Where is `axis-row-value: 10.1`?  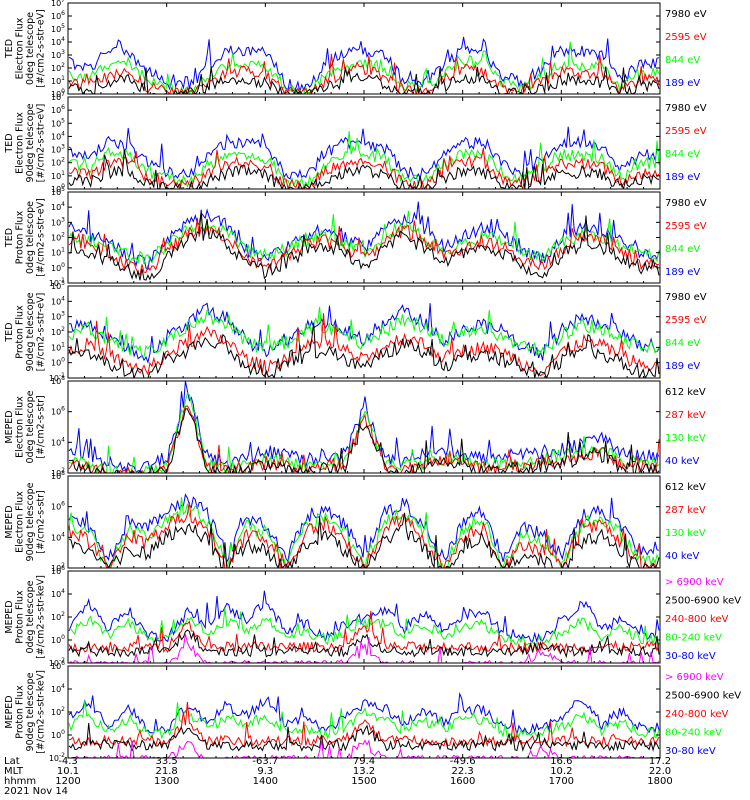
axis-row-value: 10.1 is located at coordinates (68, 771).